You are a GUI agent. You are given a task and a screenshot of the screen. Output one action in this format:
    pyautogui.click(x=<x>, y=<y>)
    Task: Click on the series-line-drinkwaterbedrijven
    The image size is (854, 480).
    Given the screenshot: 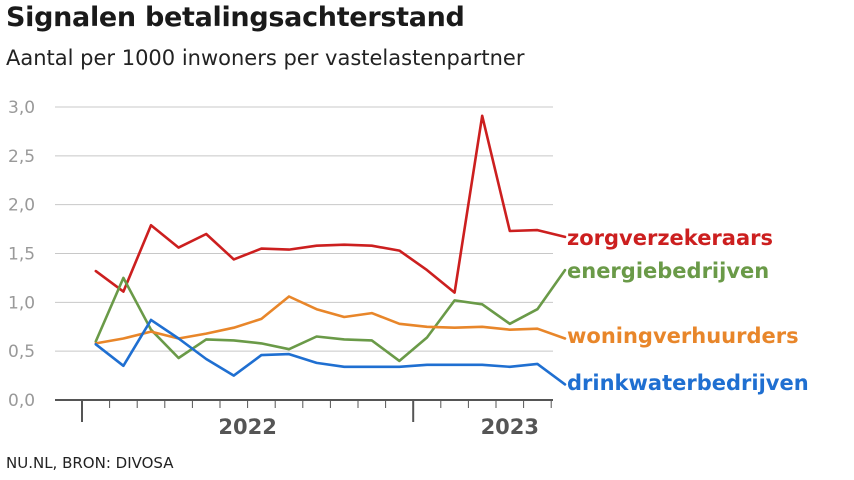 What is the action you would take?
    pyautogui.click(x=330, y=352)
    